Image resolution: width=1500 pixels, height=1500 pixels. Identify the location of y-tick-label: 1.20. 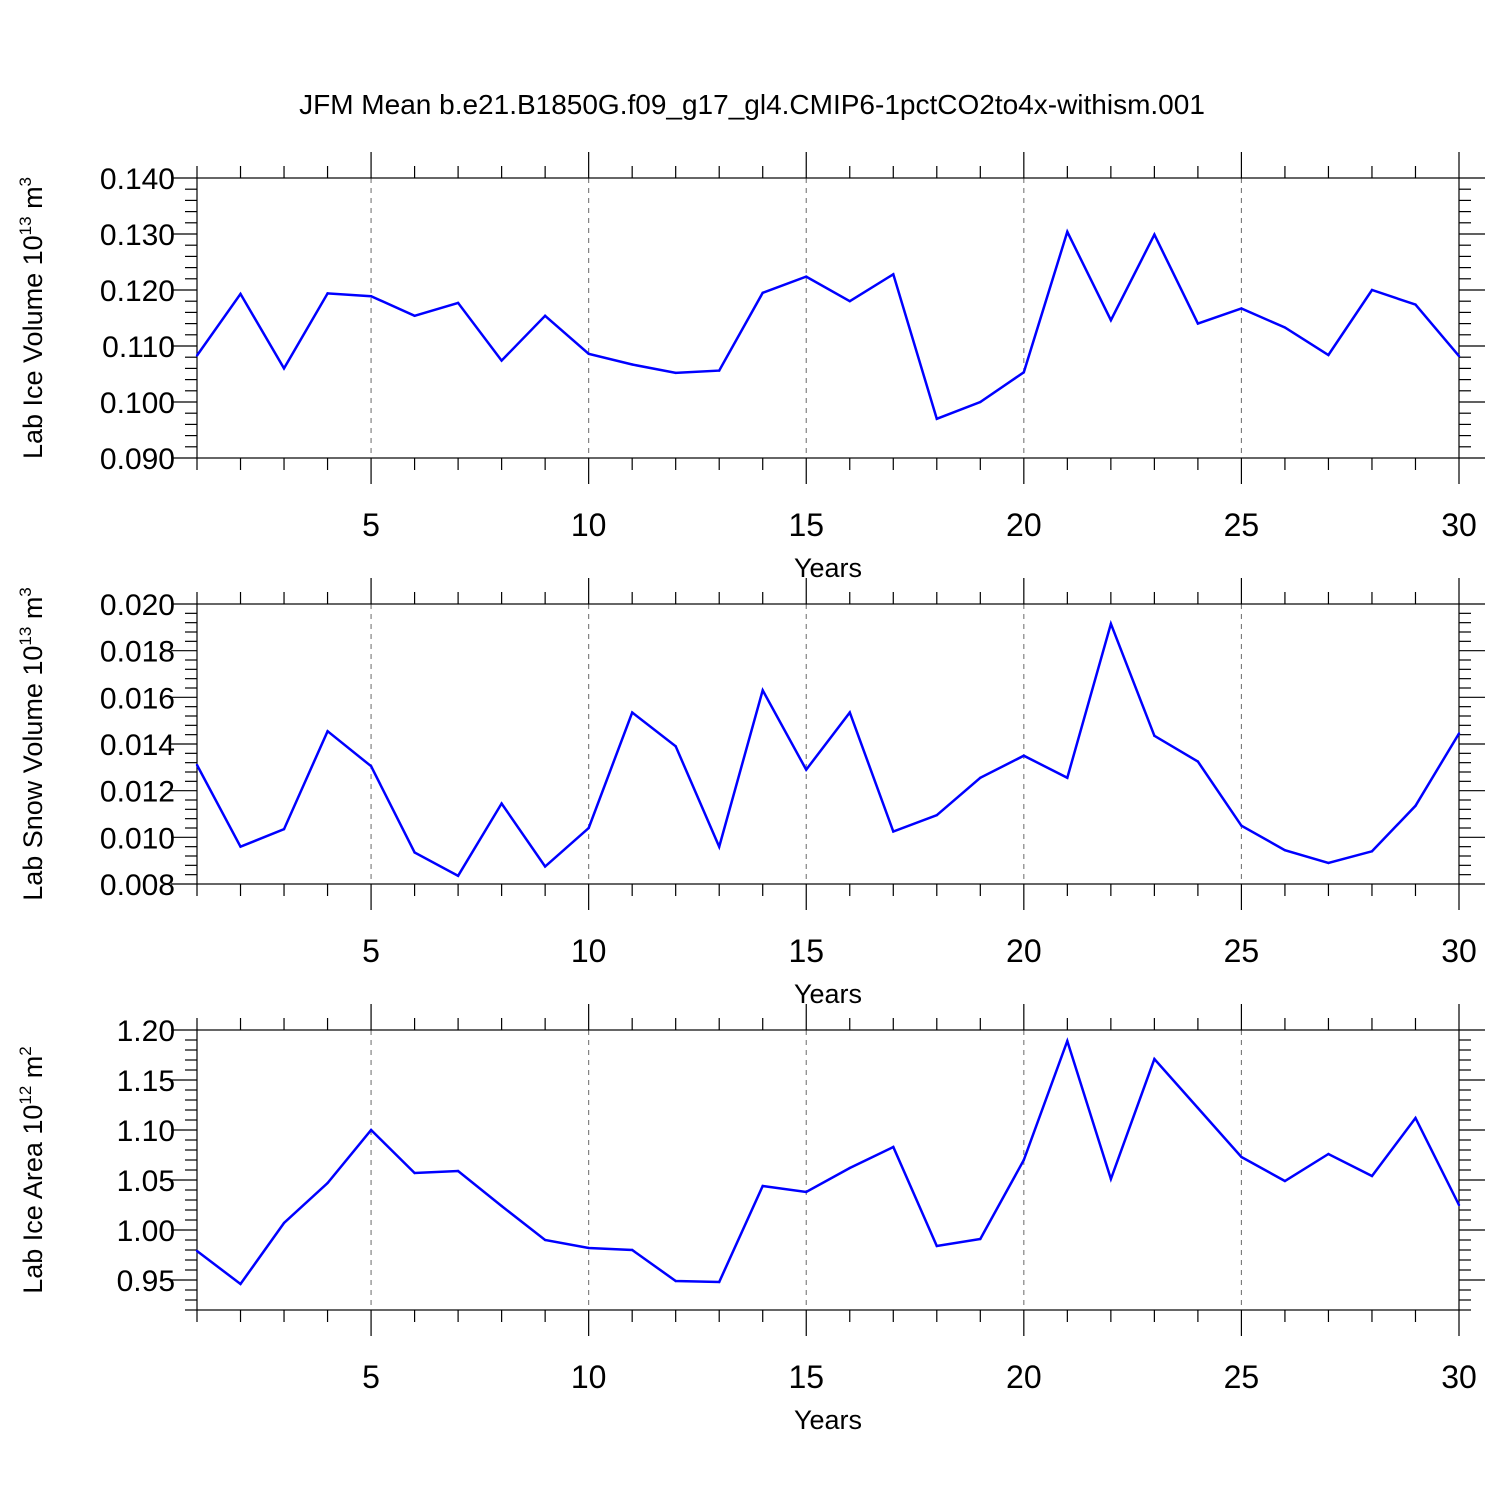
(146, 1031).